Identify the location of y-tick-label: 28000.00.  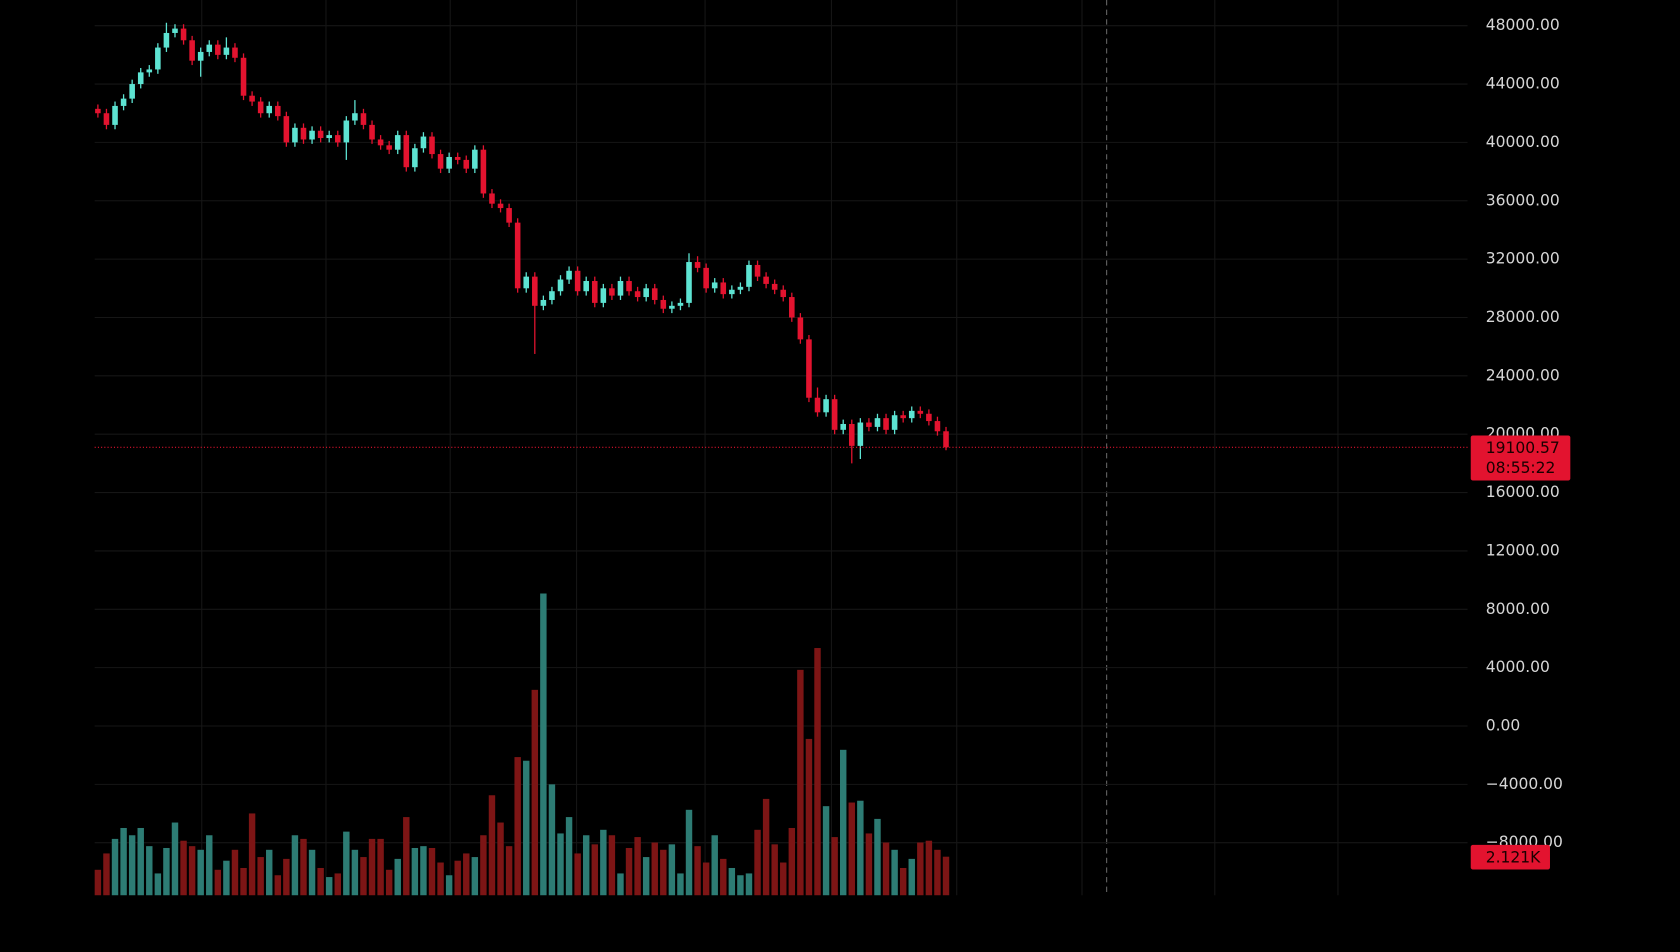
(1523, 317).